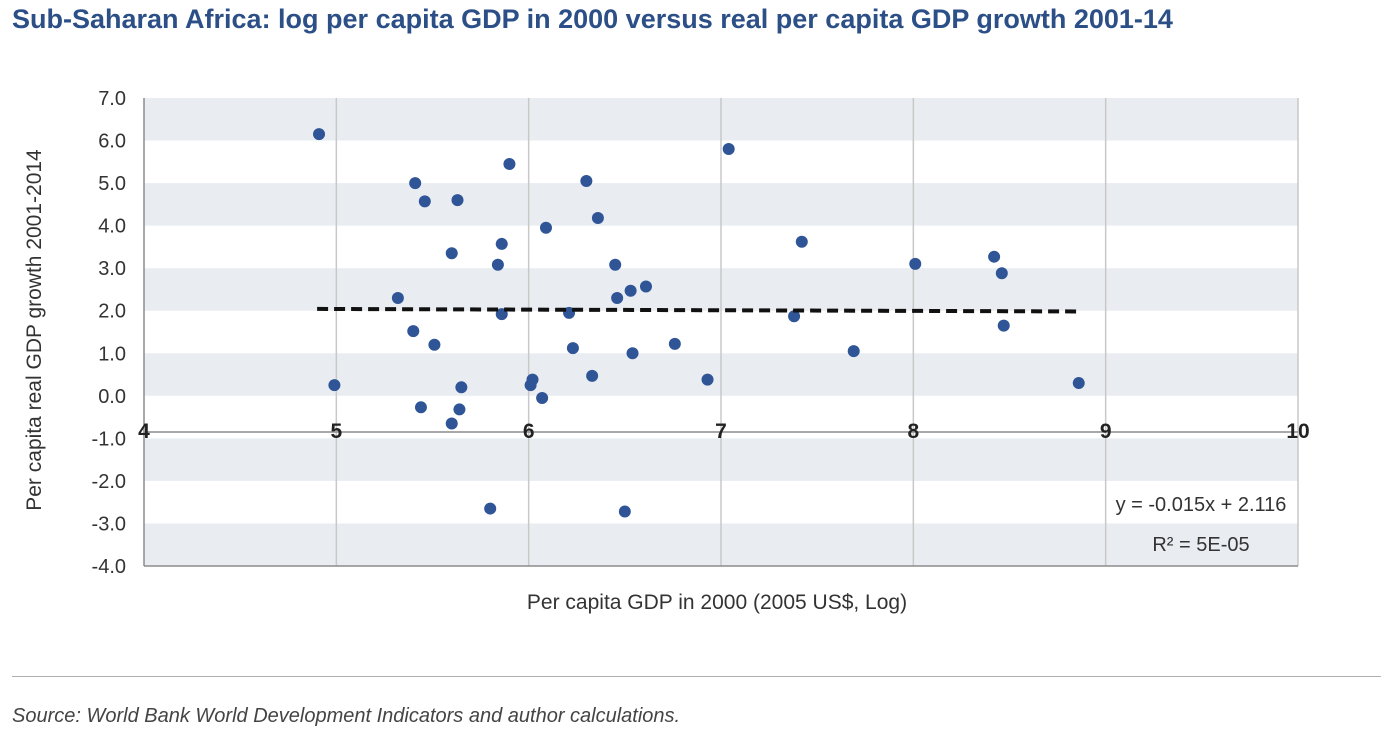 The image size is (1397, 737). I want to click on y-tick-label: -4.0, so click(109, 567).